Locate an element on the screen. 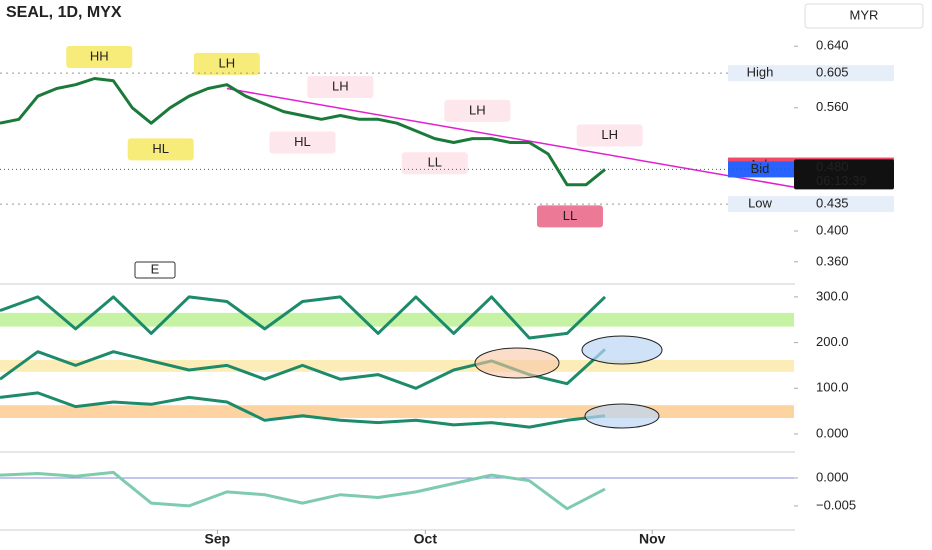  currency: MYR is located at coordinates (864, 14).